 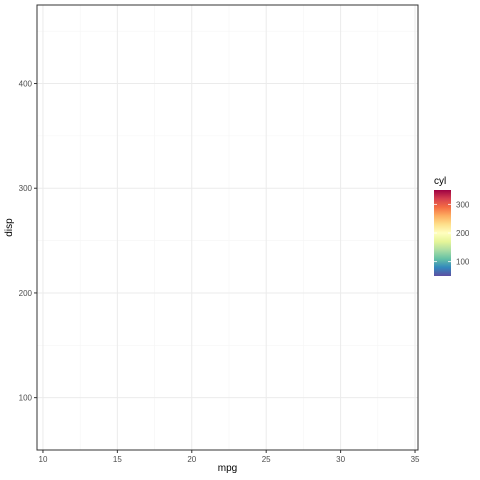 What do you see at coordinates (26, 398) in the screenshot?
I see `y-tick-label: 100` at bounding box center [26, 398].